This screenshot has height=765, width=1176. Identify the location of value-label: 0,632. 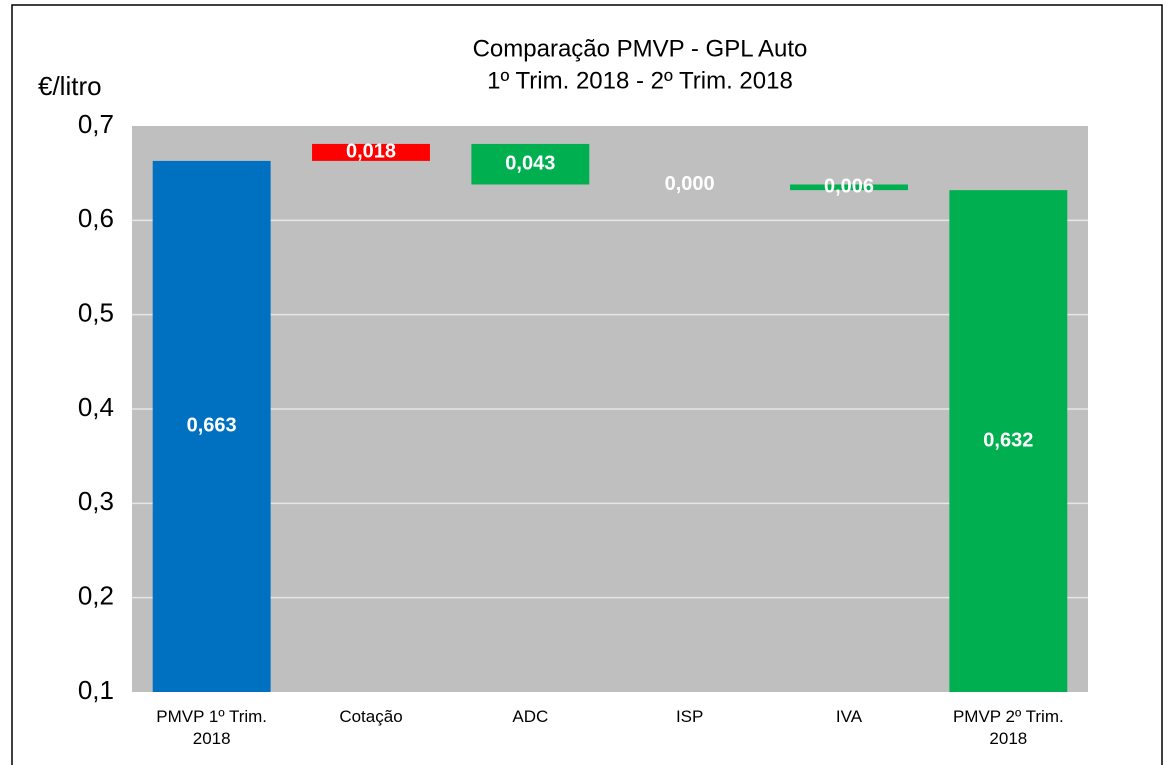
(1008, 440).